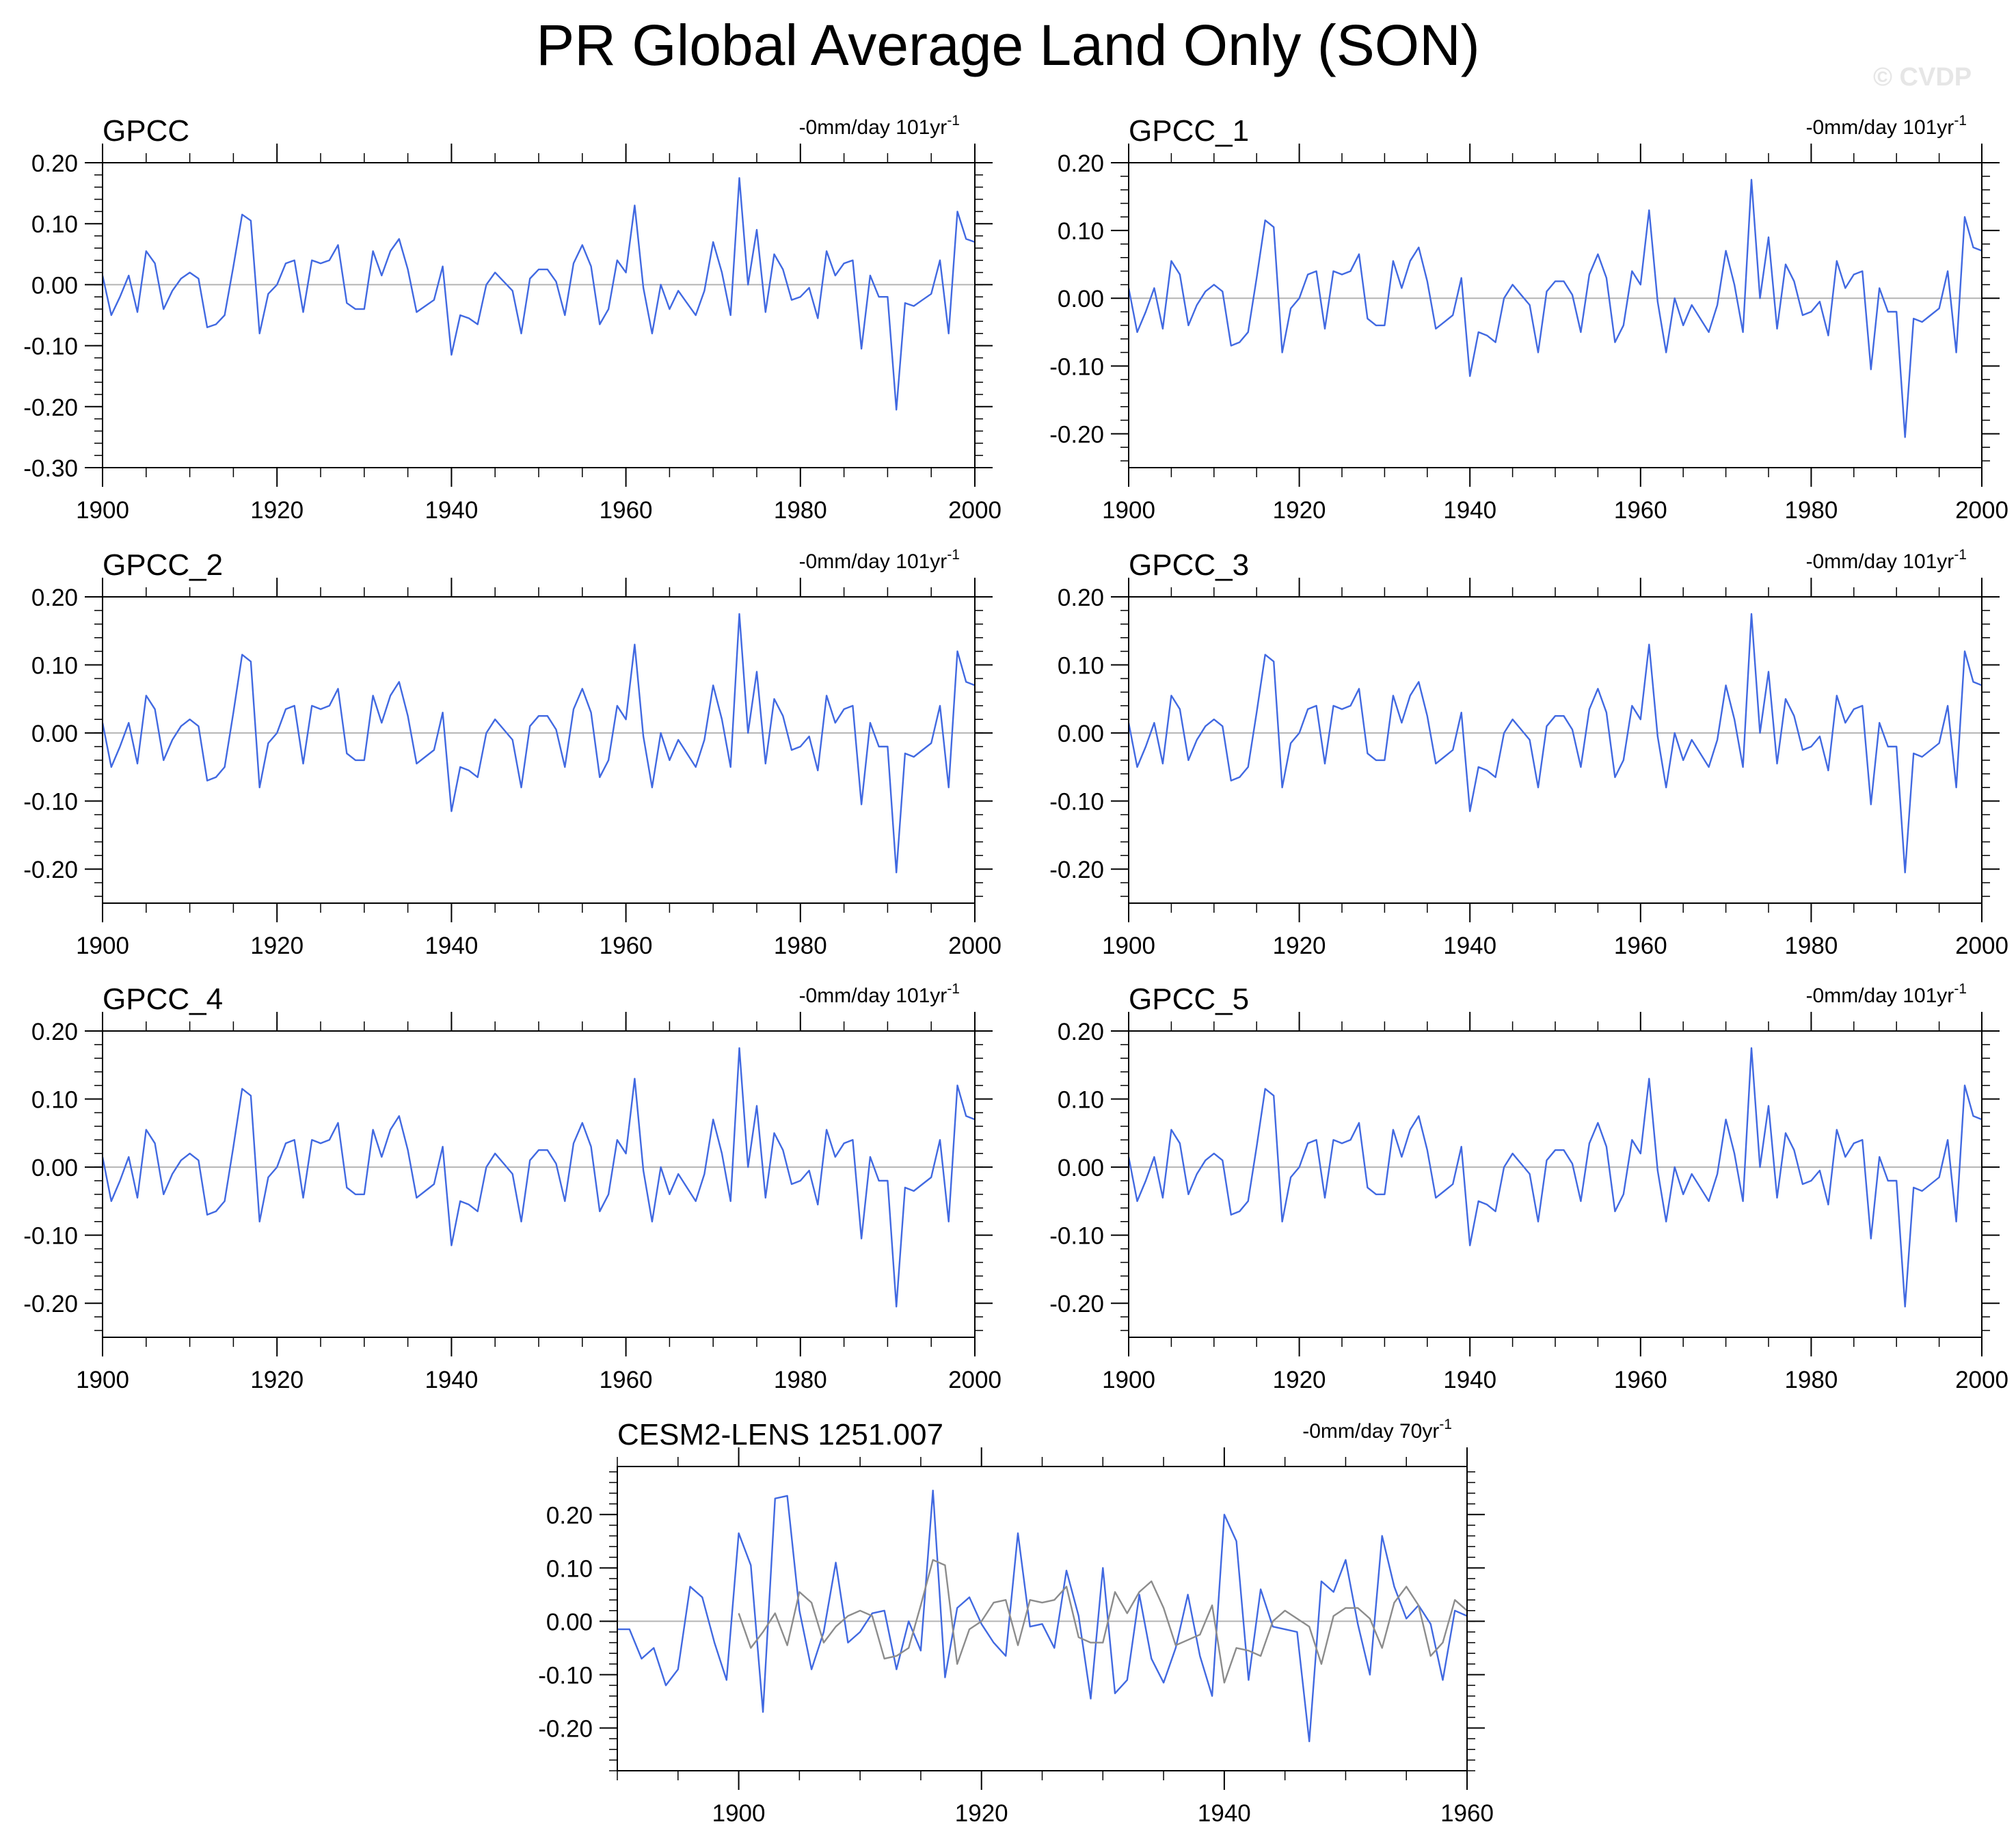 Image resolution: width=2016 pixels, height=1848 pixels. I want to click on panel-title: GPCC, so click(146, 131).